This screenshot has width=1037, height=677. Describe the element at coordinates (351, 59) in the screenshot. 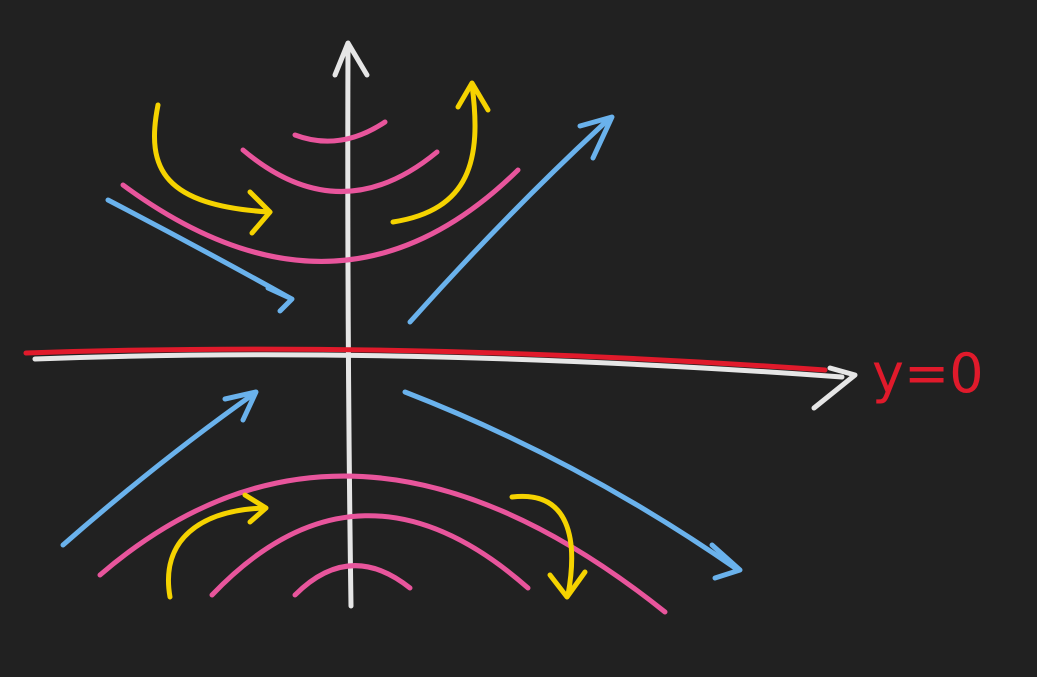

I see `vertical-axis-arrow` at that location.